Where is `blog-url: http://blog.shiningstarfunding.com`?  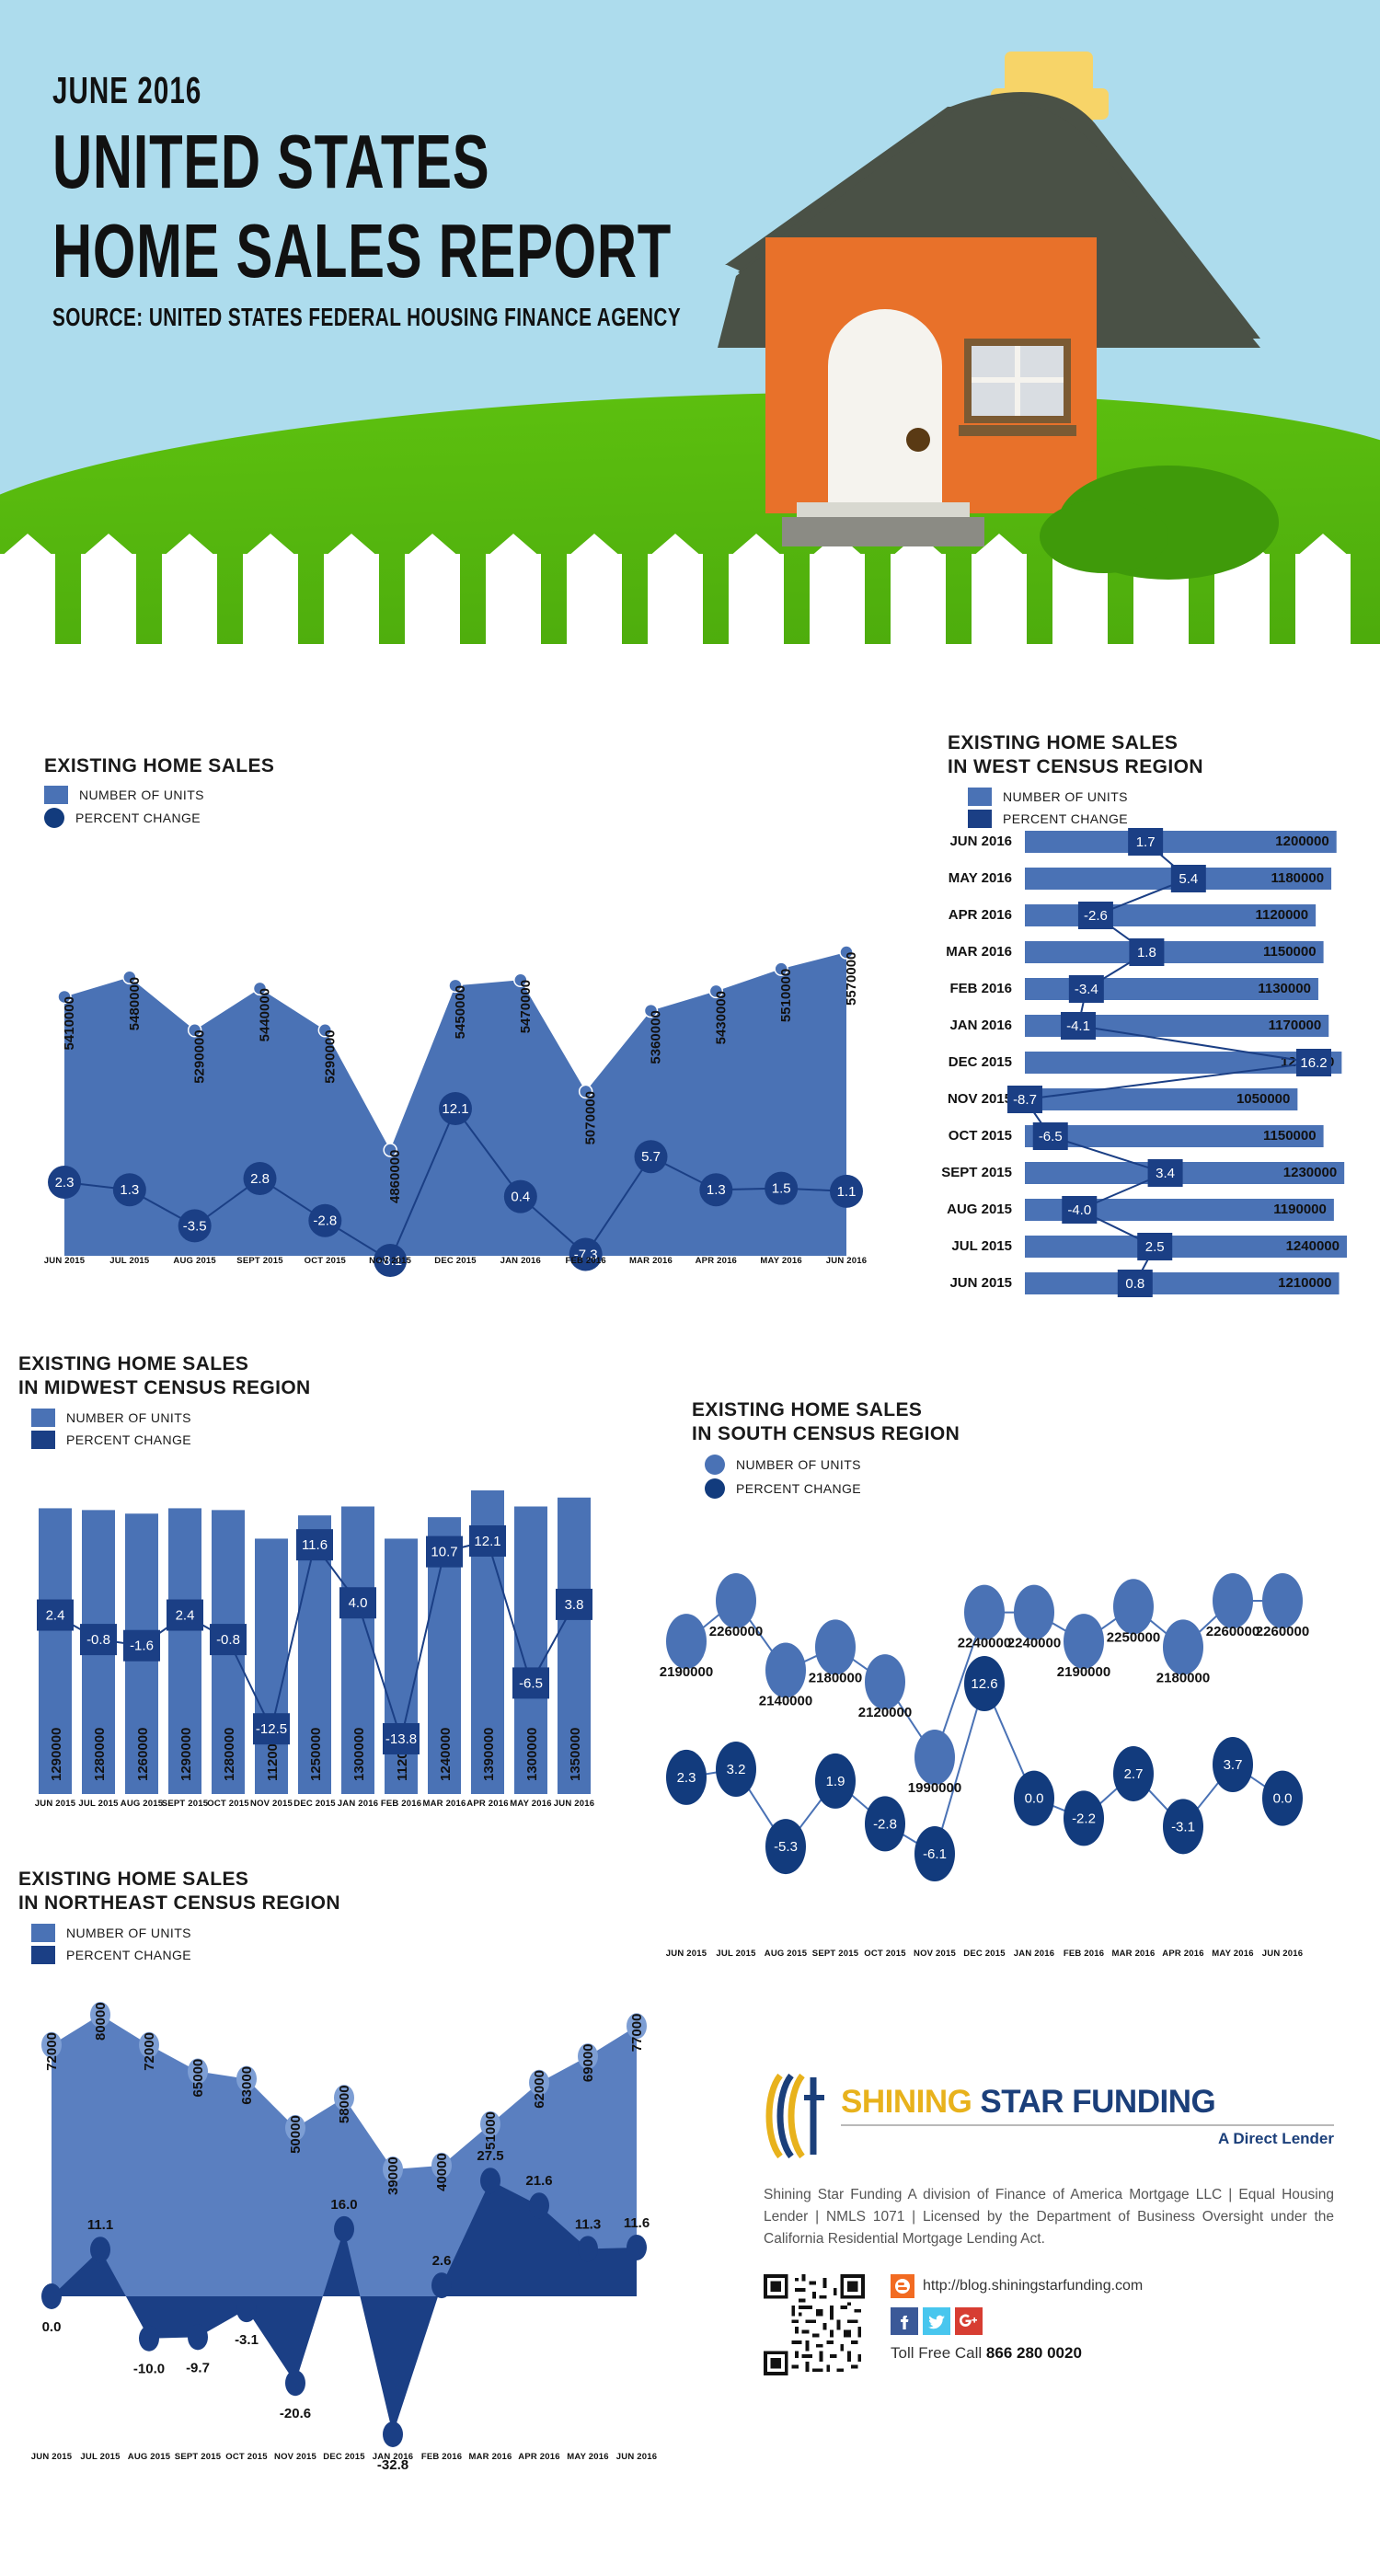
blog-url: http://blog.shiningstarfunding.com is located at coordinates (1033, 2286).